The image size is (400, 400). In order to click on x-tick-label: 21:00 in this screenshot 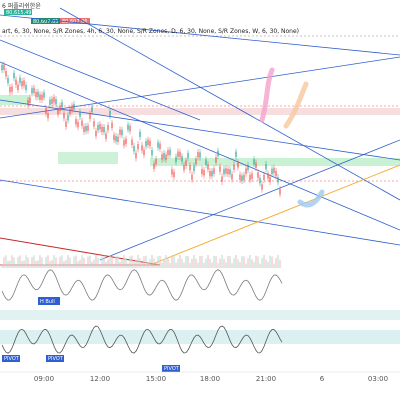, I will do `click(266, 379)`.